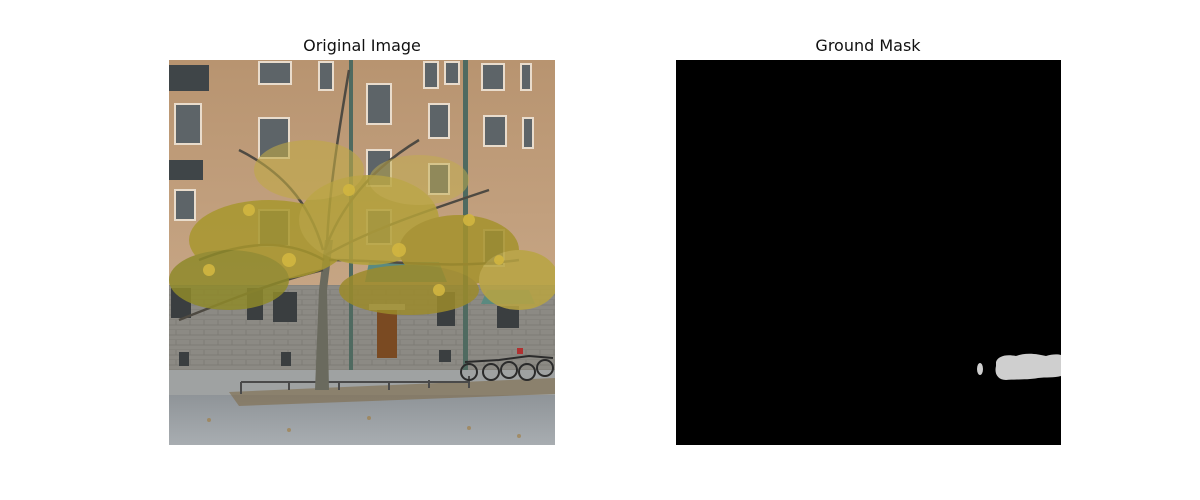 The width and height of the screenshot is (1200, 500). What do you see at coordinates (1028, 366) in the screenshot?
I see `mask-region` at bounding box center [1028, 366].